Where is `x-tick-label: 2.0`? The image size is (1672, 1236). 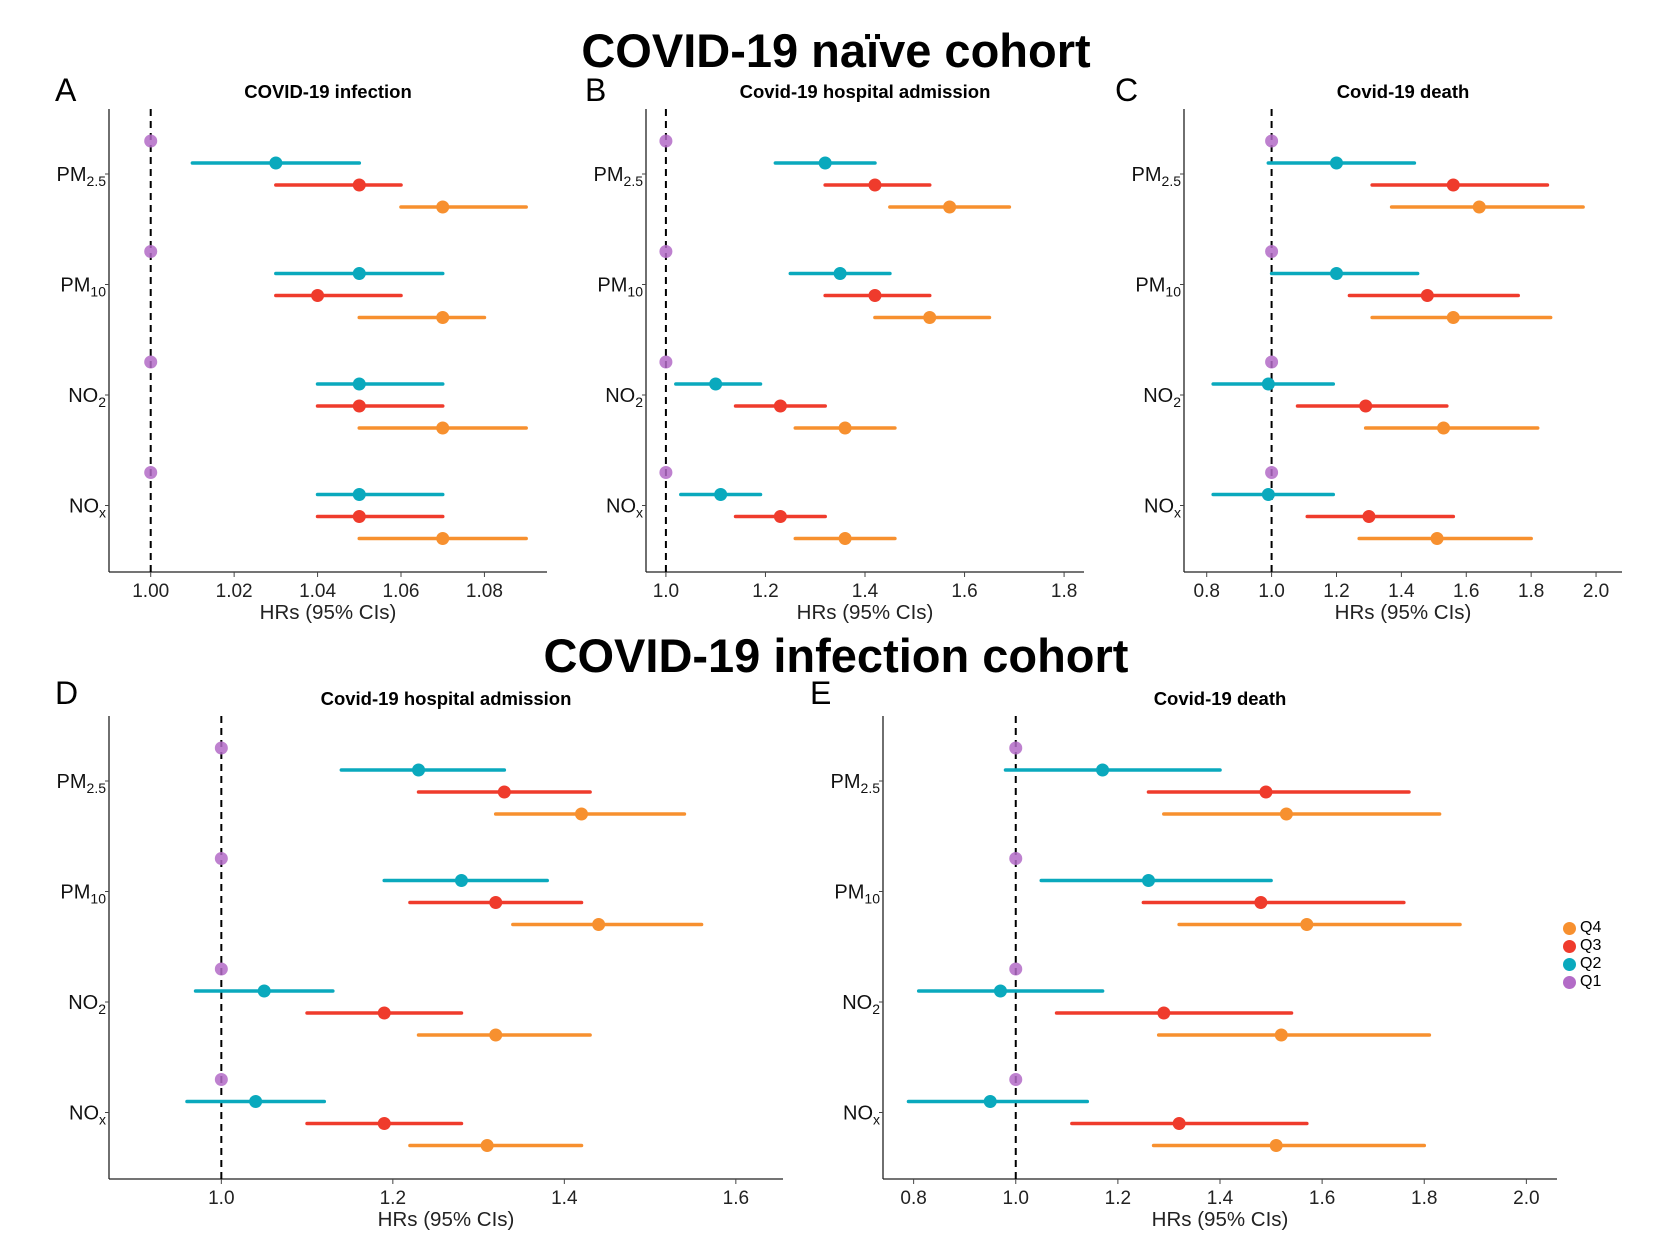
x-tick-label: 2.0 is located at coordinates (1526, 1198).